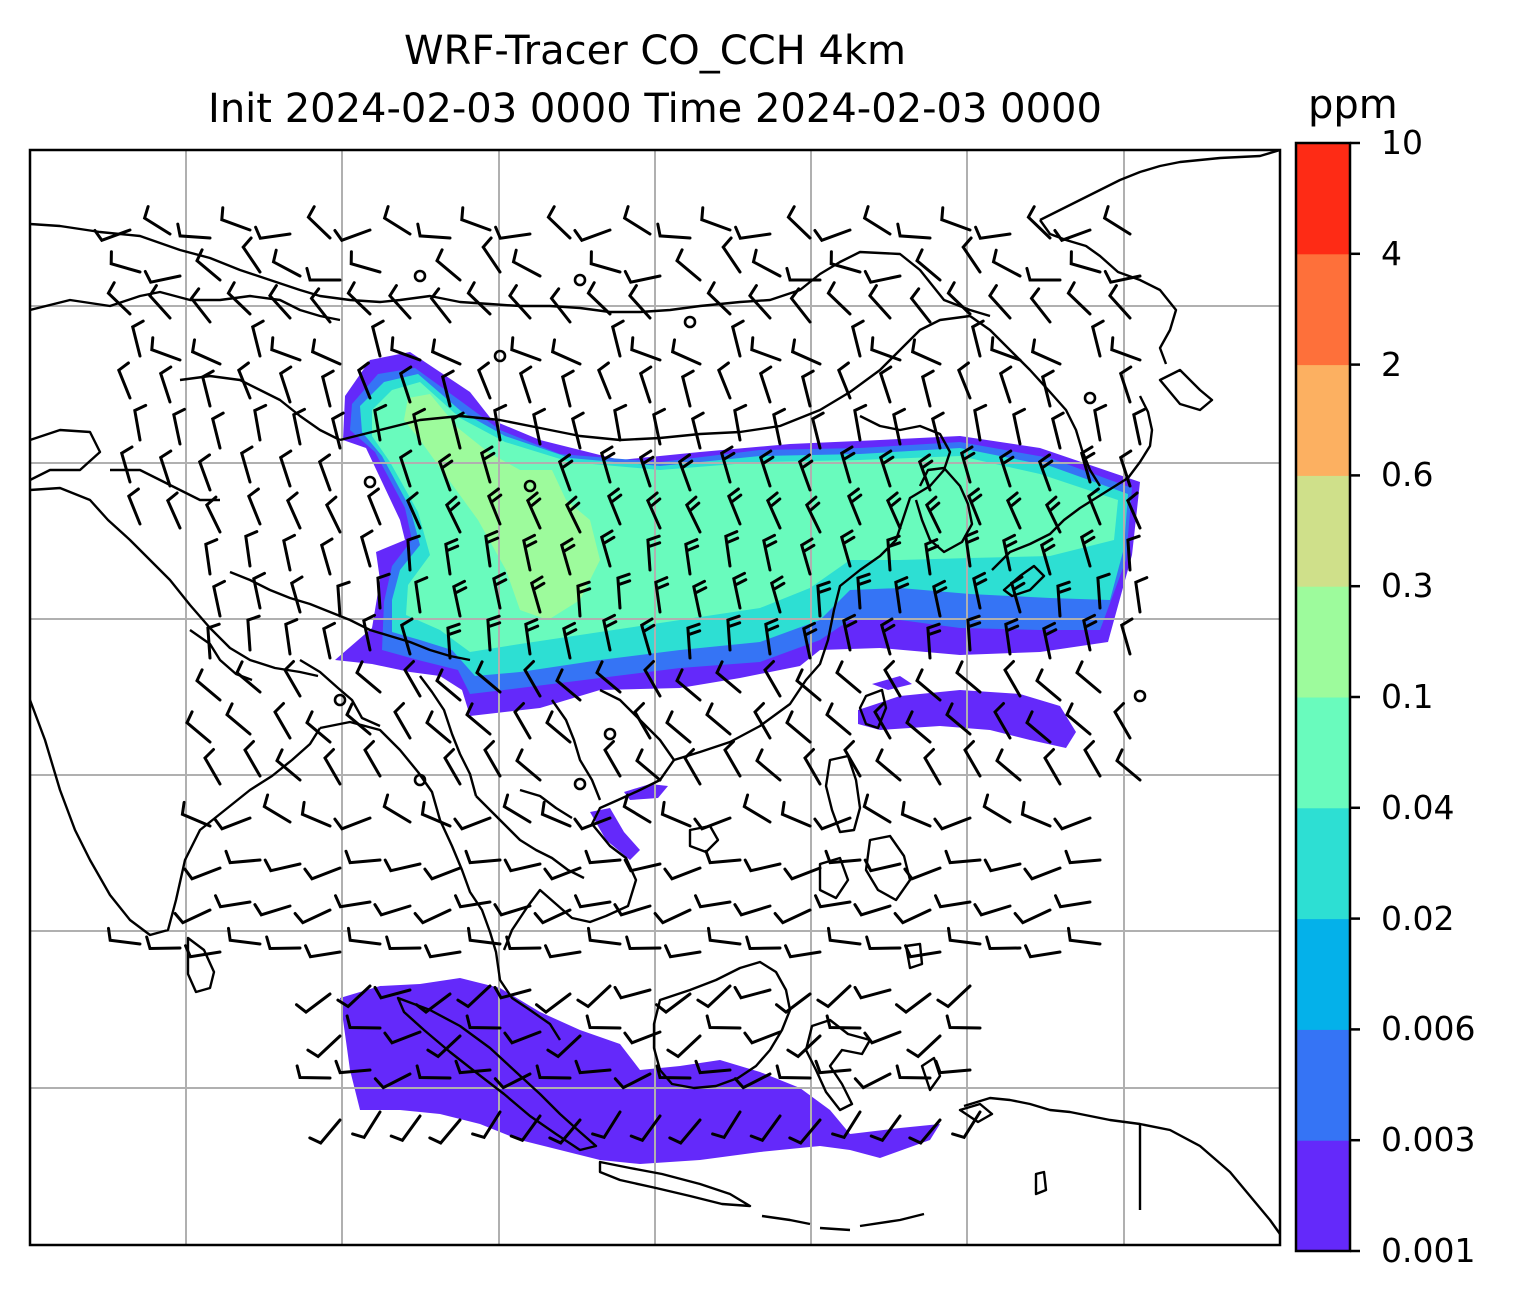 The height and width of the screenshot is (1306, 1528). Describe the element at coordinates (646, 792) in the screenshot. I see `plume-small-south-china` at that location.